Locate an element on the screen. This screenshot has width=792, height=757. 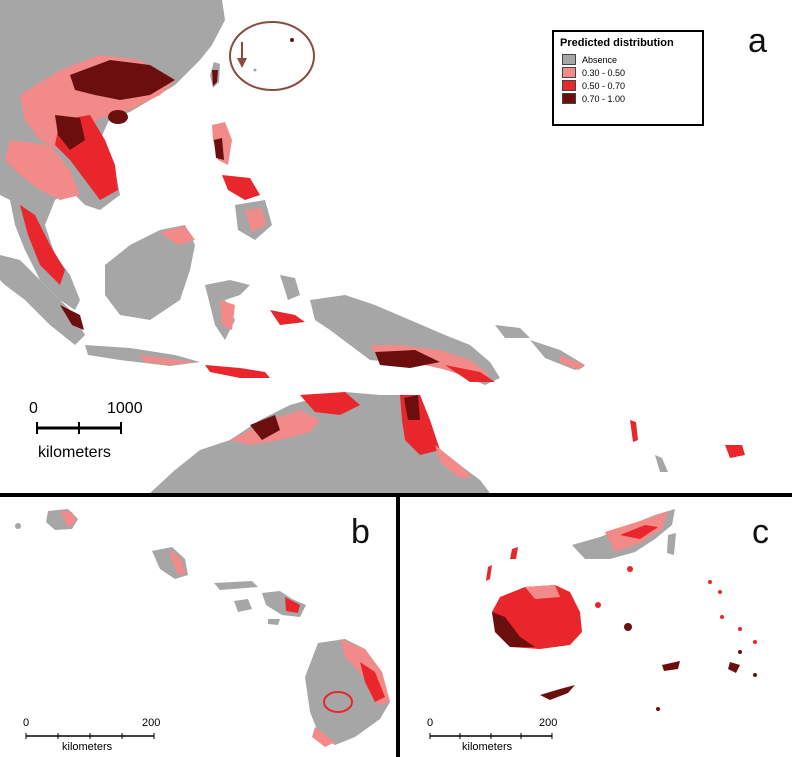
island-kahoolawe is located at coordinates (274, 622).